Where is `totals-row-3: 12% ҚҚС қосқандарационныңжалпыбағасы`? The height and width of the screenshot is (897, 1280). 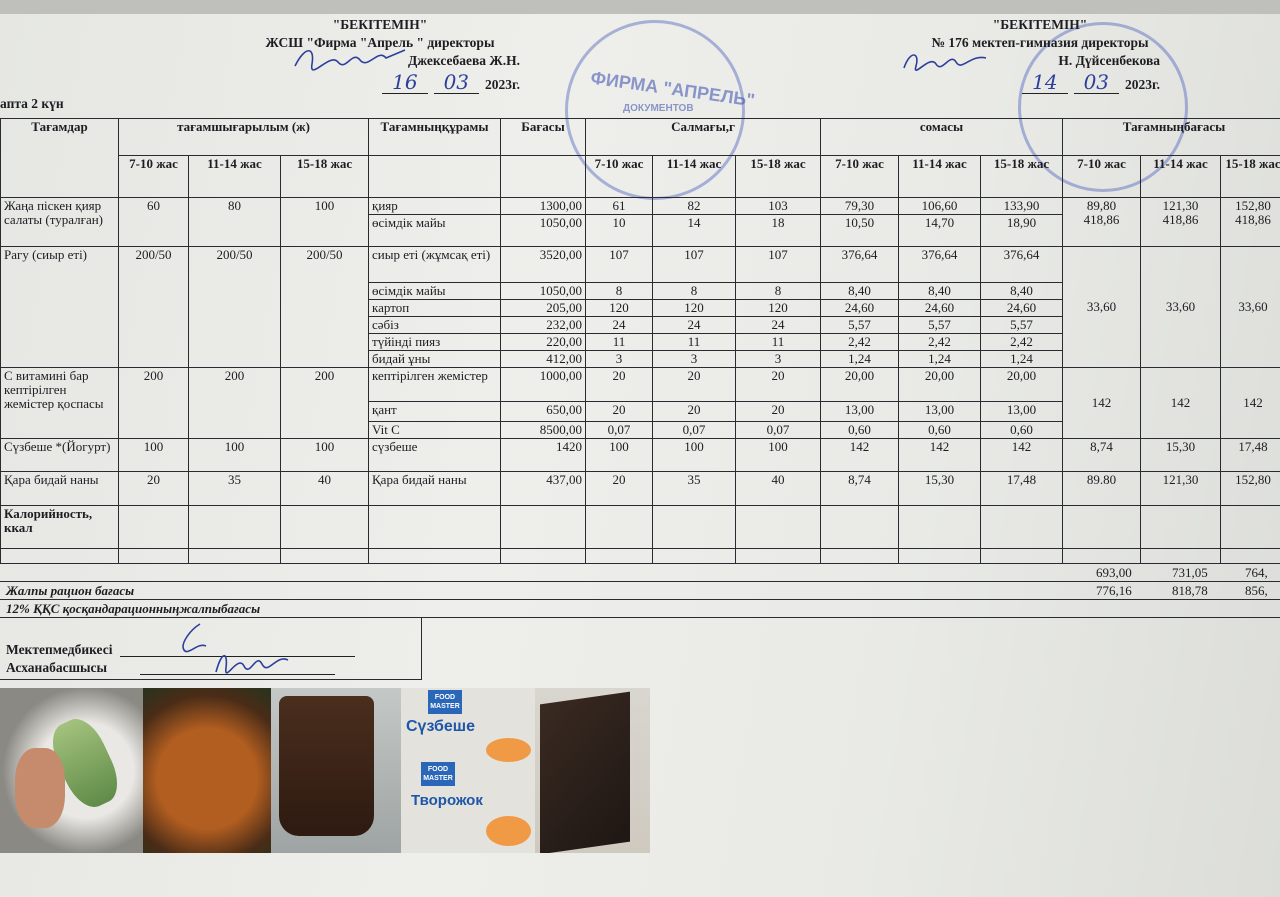
totals-row-3: 12% ҚҚС қосқандарационныңжалпыбағасы is located at coordinates (640, 609).